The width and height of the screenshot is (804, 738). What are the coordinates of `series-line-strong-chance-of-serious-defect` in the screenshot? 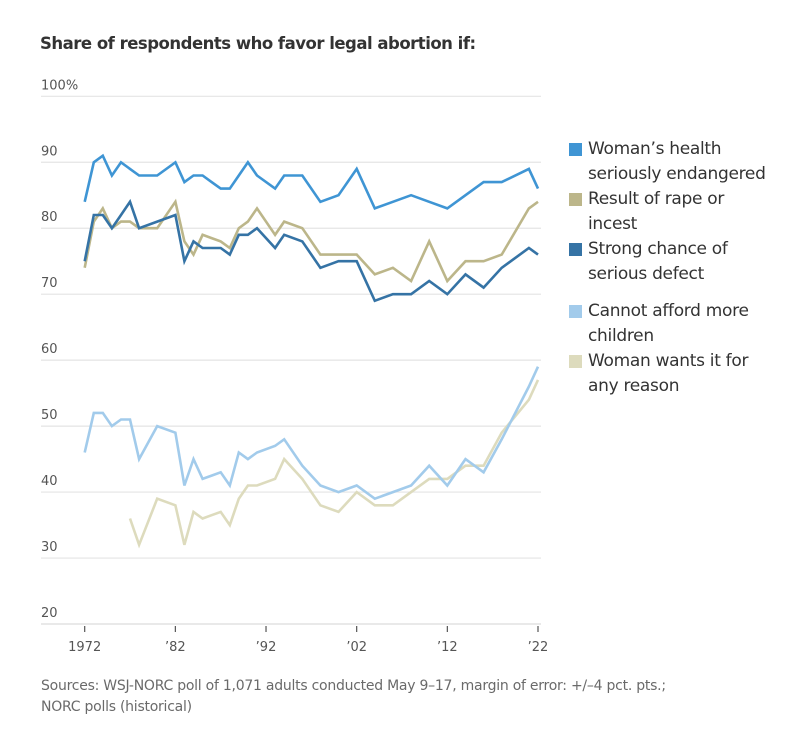 It's located at (311, 250).